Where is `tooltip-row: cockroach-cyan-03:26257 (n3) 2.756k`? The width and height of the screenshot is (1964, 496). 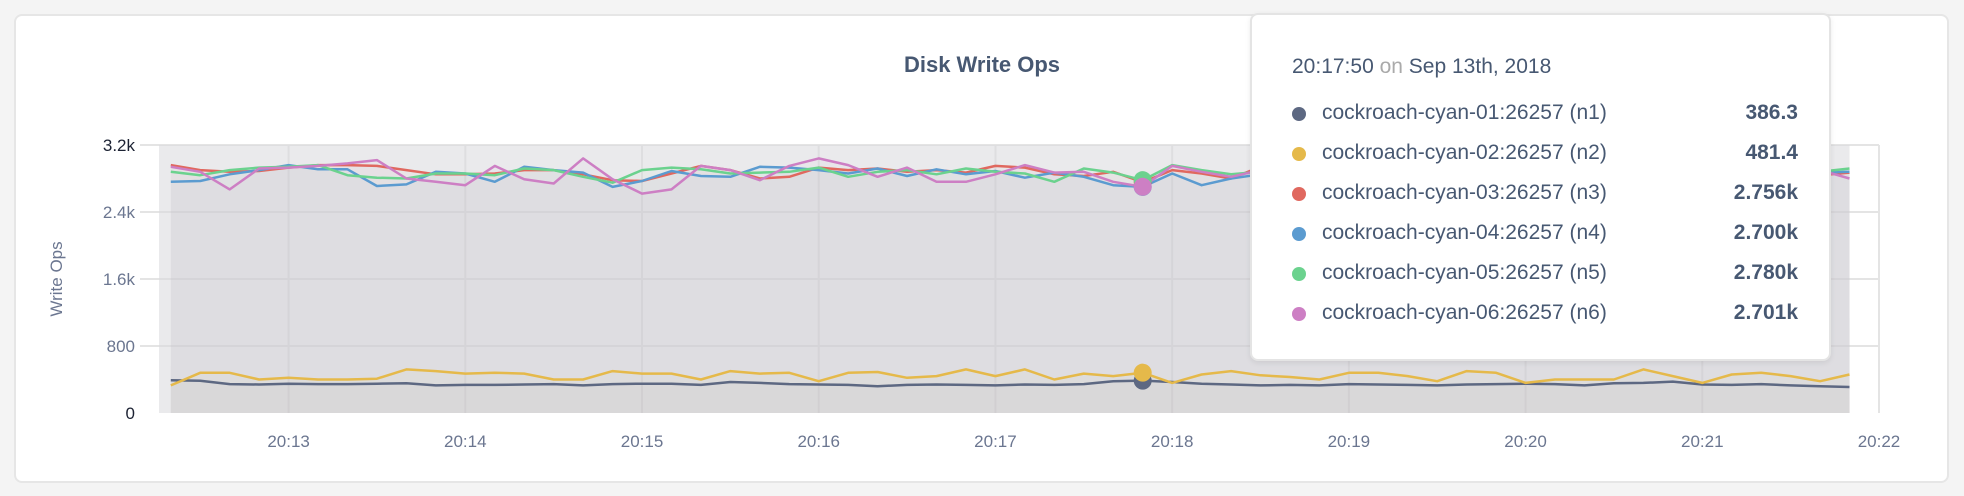 tooltip-row: cockroach-cyan-03:26257 (n3) 2.756k is located at coordinates (1545, 194).